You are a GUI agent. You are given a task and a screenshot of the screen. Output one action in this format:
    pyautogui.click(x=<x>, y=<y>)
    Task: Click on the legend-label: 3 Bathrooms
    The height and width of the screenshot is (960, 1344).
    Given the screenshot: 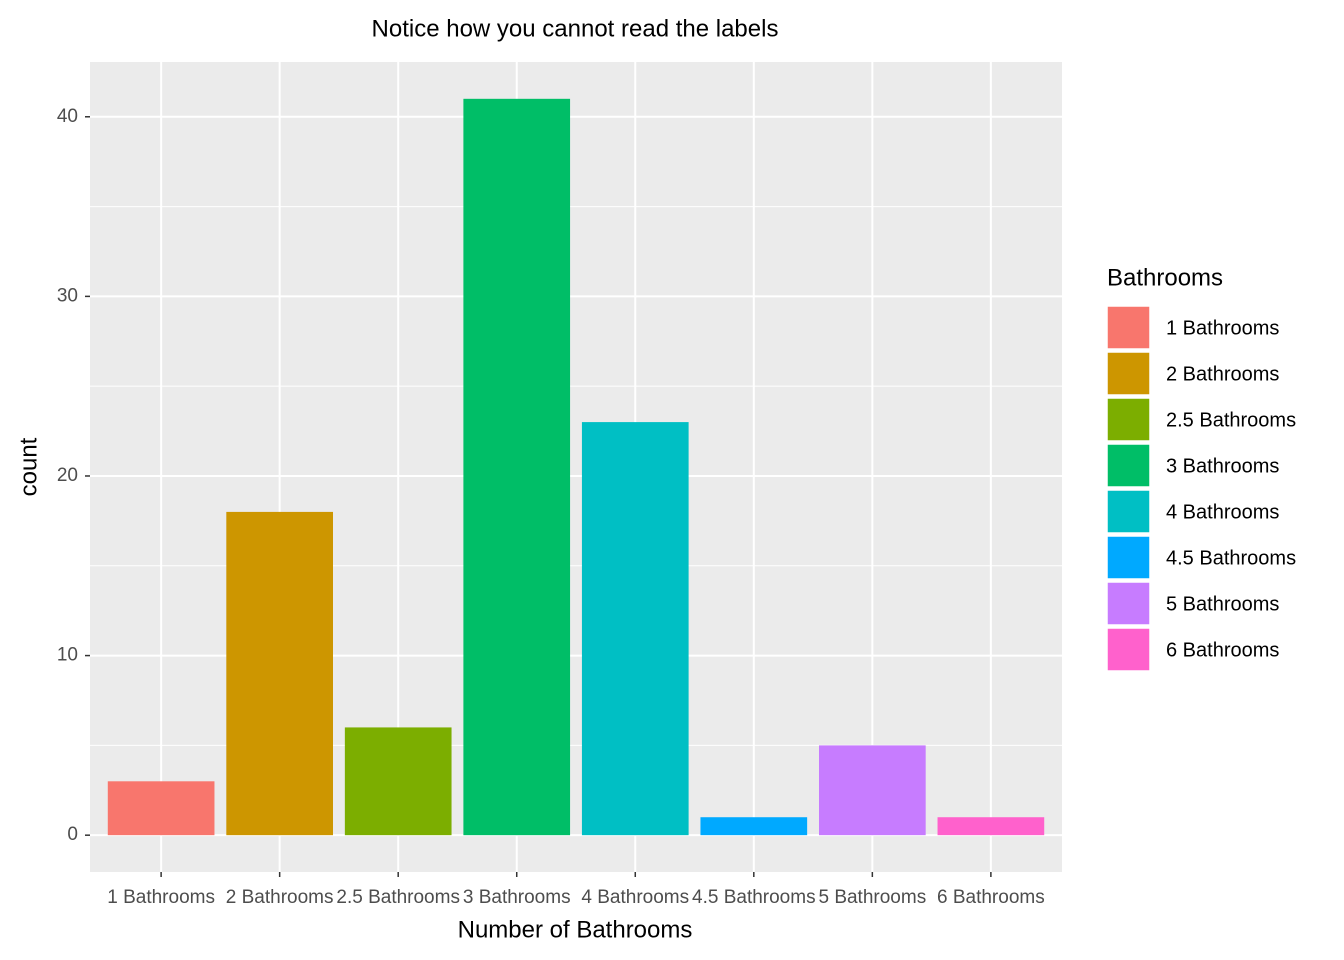 What is the action you would take?
    pyautogui.click(x=1222, y=466)
    